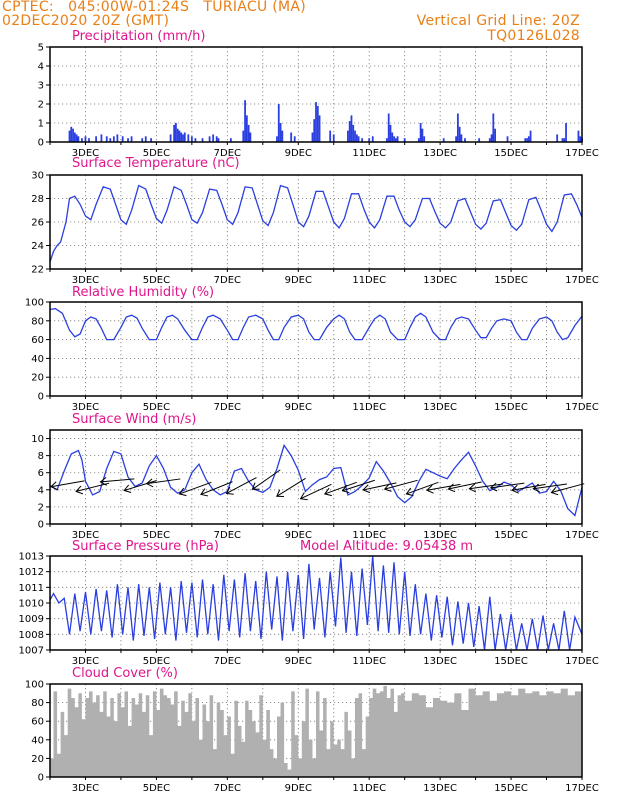 This screenshot has width=618, height=800. I want to click on wind-xtick-label: 3DEC, so click(85, 535).